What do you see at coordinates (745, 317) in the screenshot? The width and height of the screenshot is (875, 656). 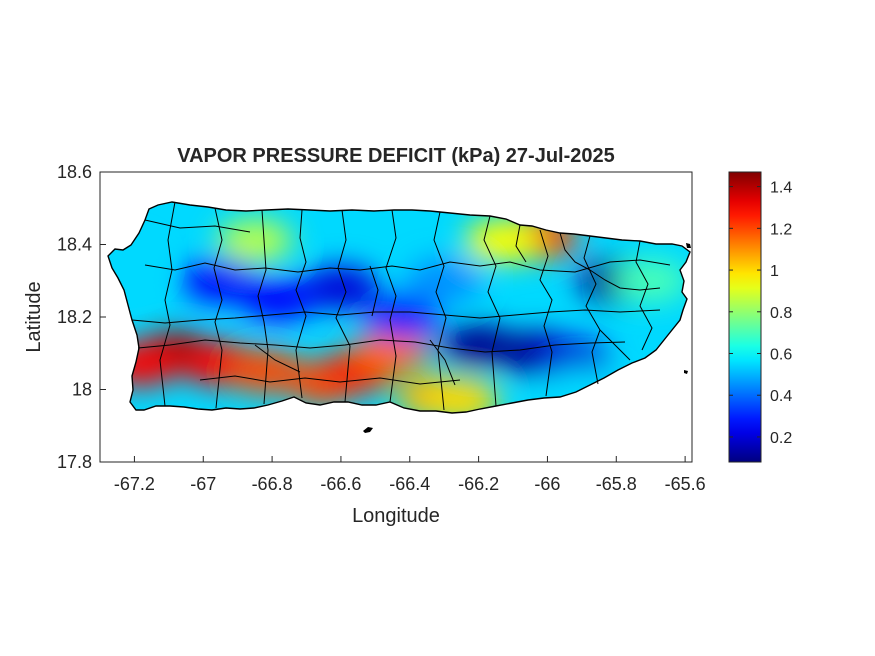 I see `colorbar` at bounding box center [745, 317].